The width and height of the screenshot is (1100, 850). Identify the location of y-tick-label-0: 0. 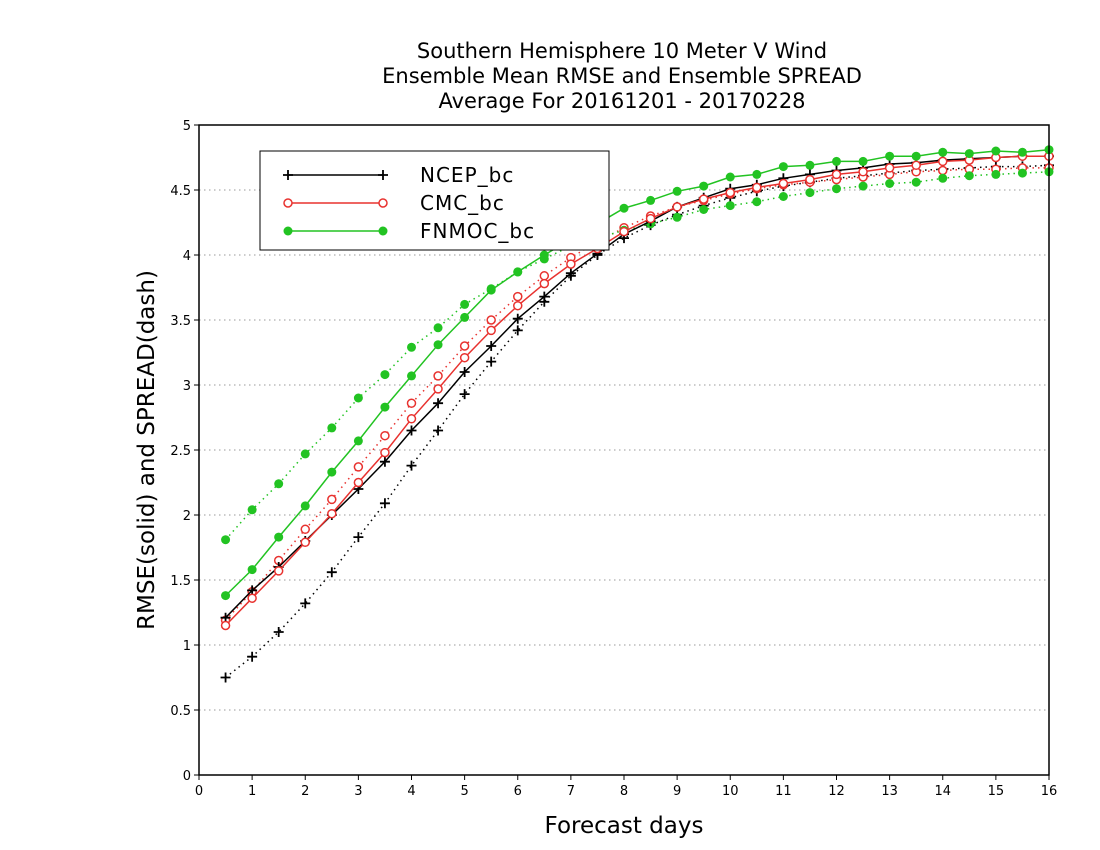
(187, 776).